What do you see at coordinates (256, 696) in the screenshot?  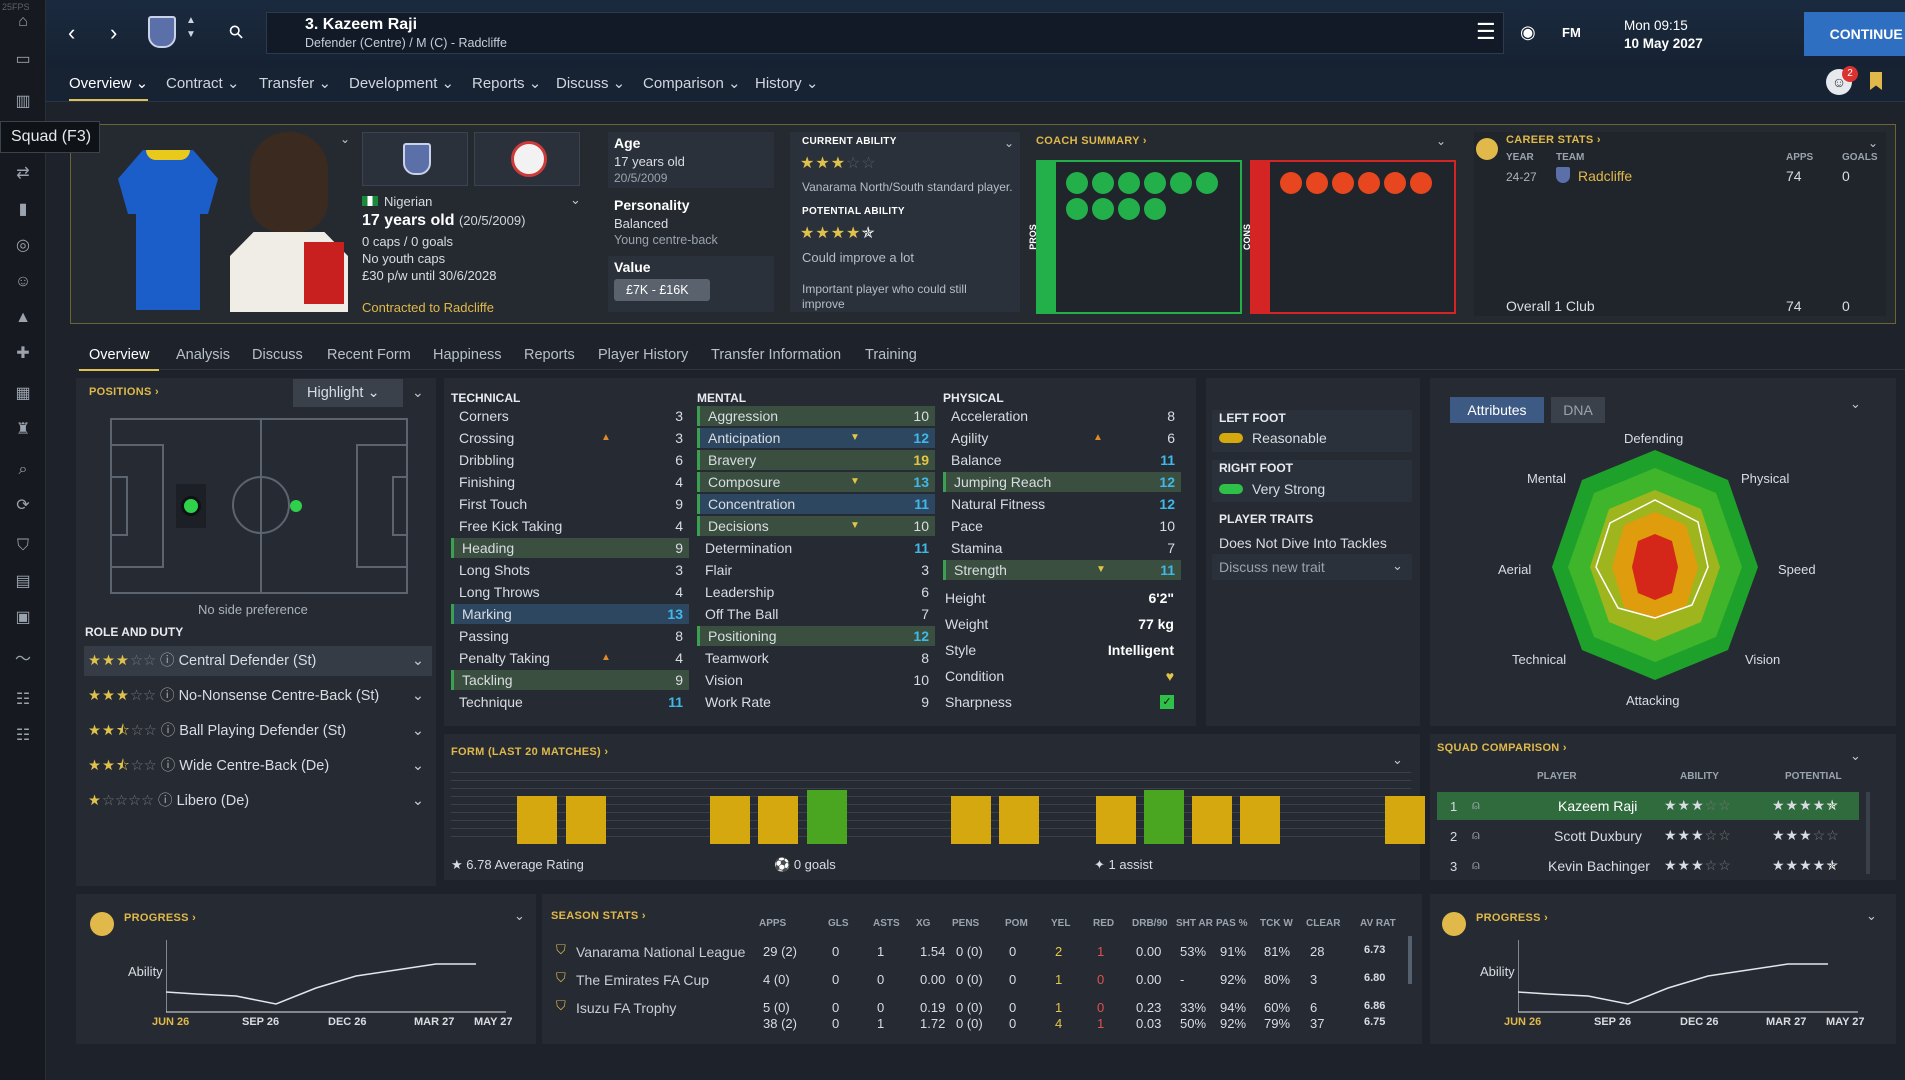 I see `role-row: ★★★☆☆ ⓘ No-Nonsense Centre-Back (St) ⌄` at bounding box center [256, 696].